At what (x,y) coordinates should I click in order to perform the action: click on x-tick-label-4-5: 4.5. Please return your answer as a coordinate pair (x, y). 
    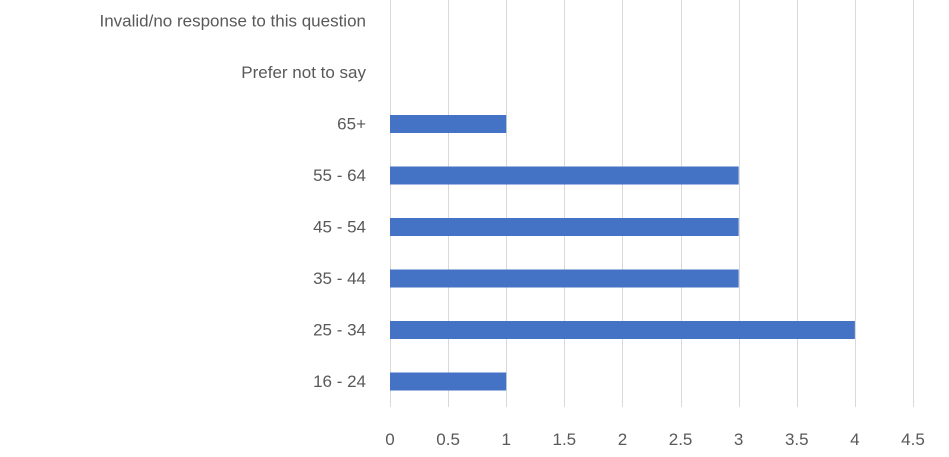
    Looking at the image, I should click on (913, 439).